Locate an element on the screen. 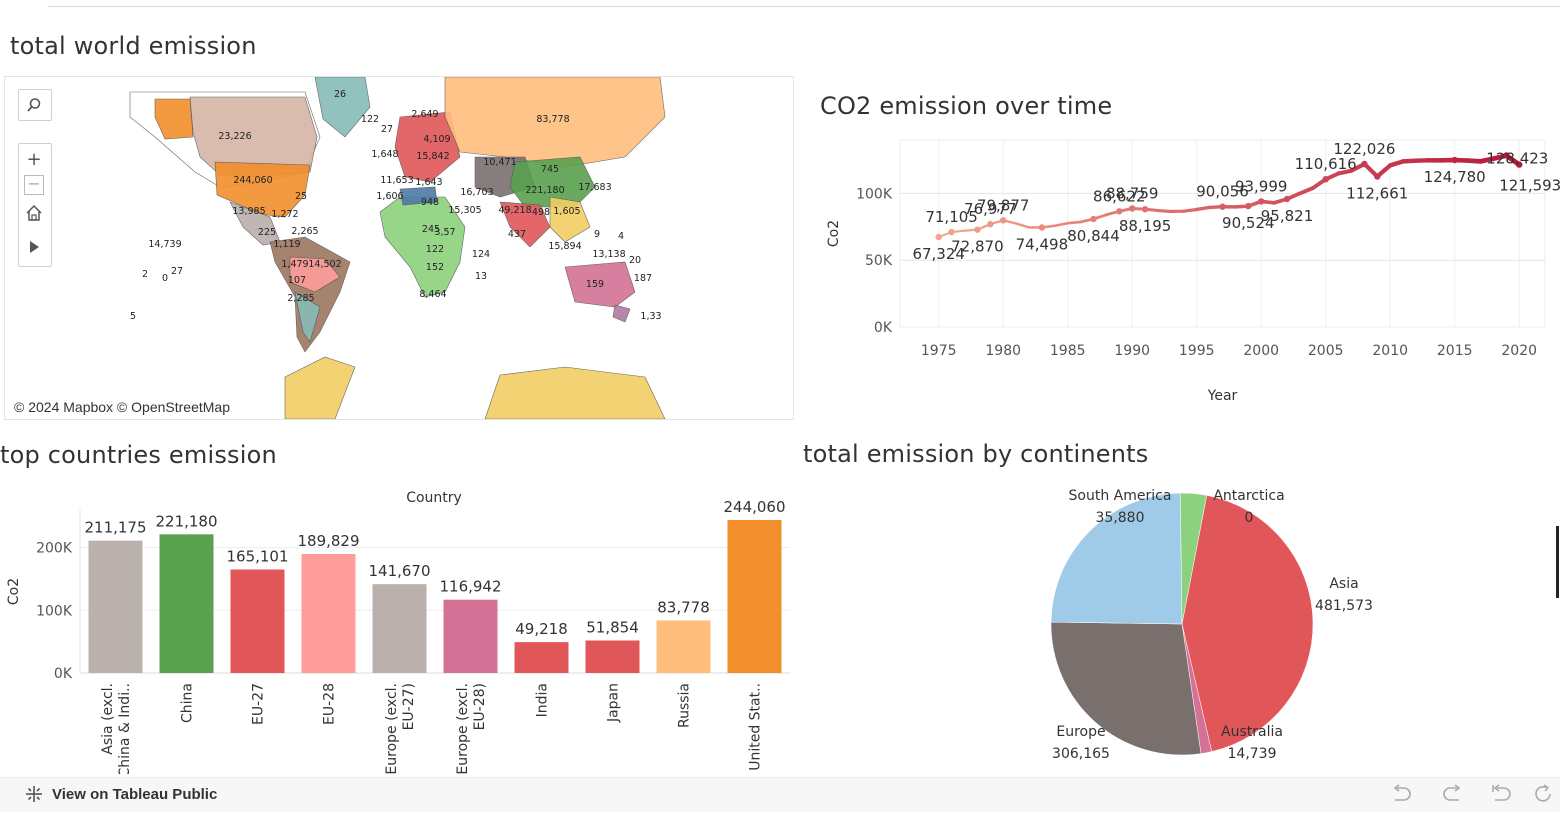  play-icon is located at coordinates (34, 247).